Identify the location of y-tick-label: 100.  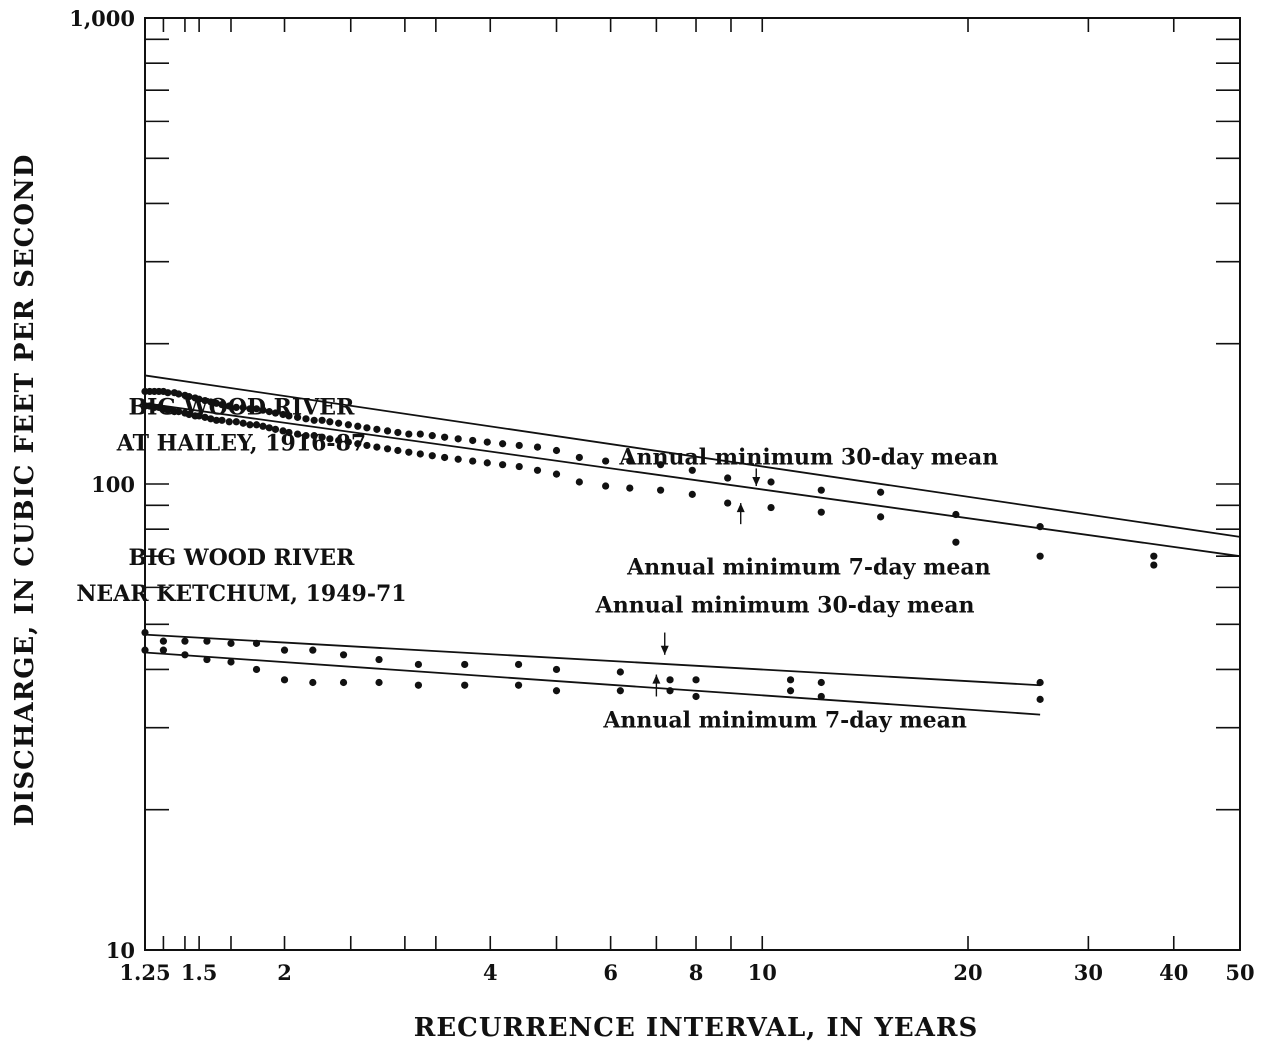
(113, 484).